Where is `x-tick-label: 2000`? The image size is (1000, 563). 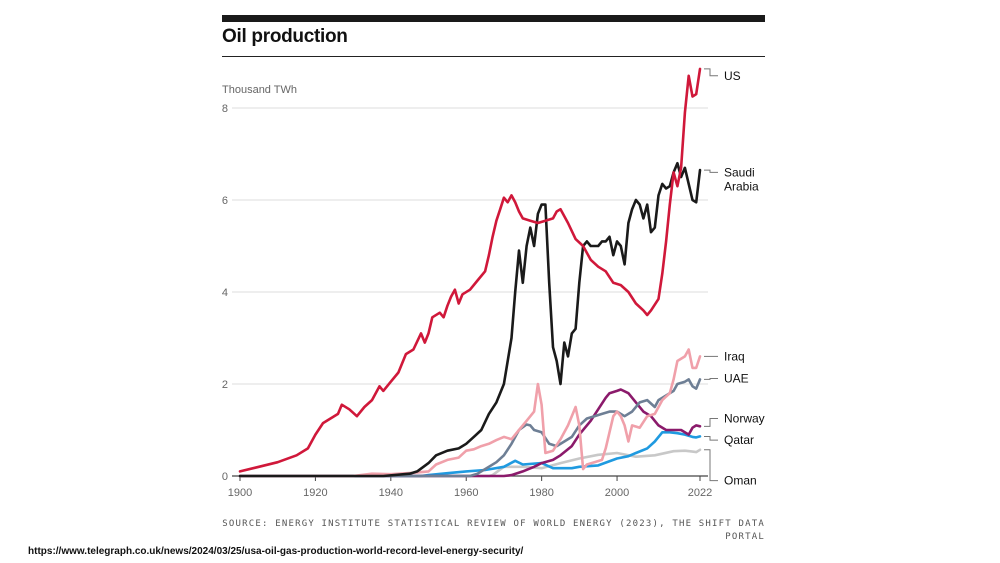
x-tick-label: 2000 is located at coordinates (617, 493).